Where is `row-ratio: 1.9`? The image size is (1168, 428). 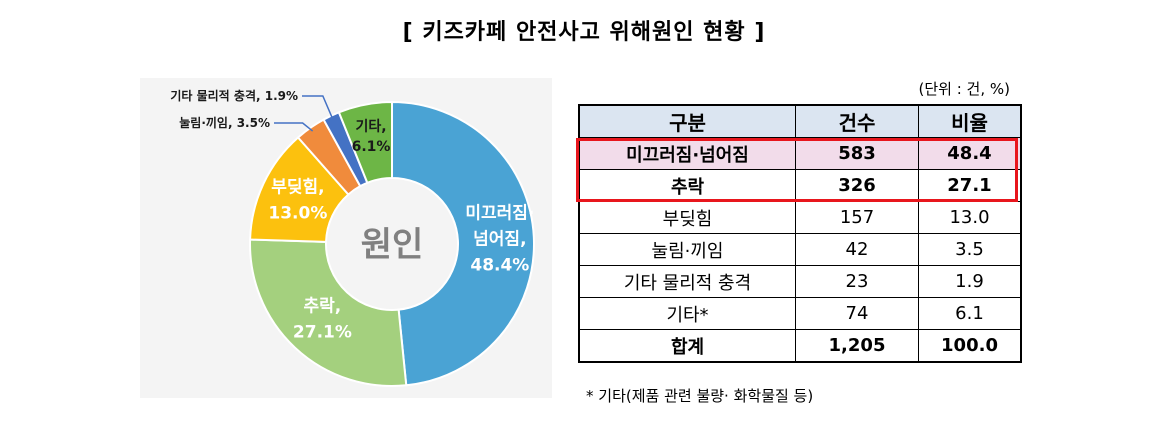 row-ratio: 1.9 is located at coordinates (970, 281).